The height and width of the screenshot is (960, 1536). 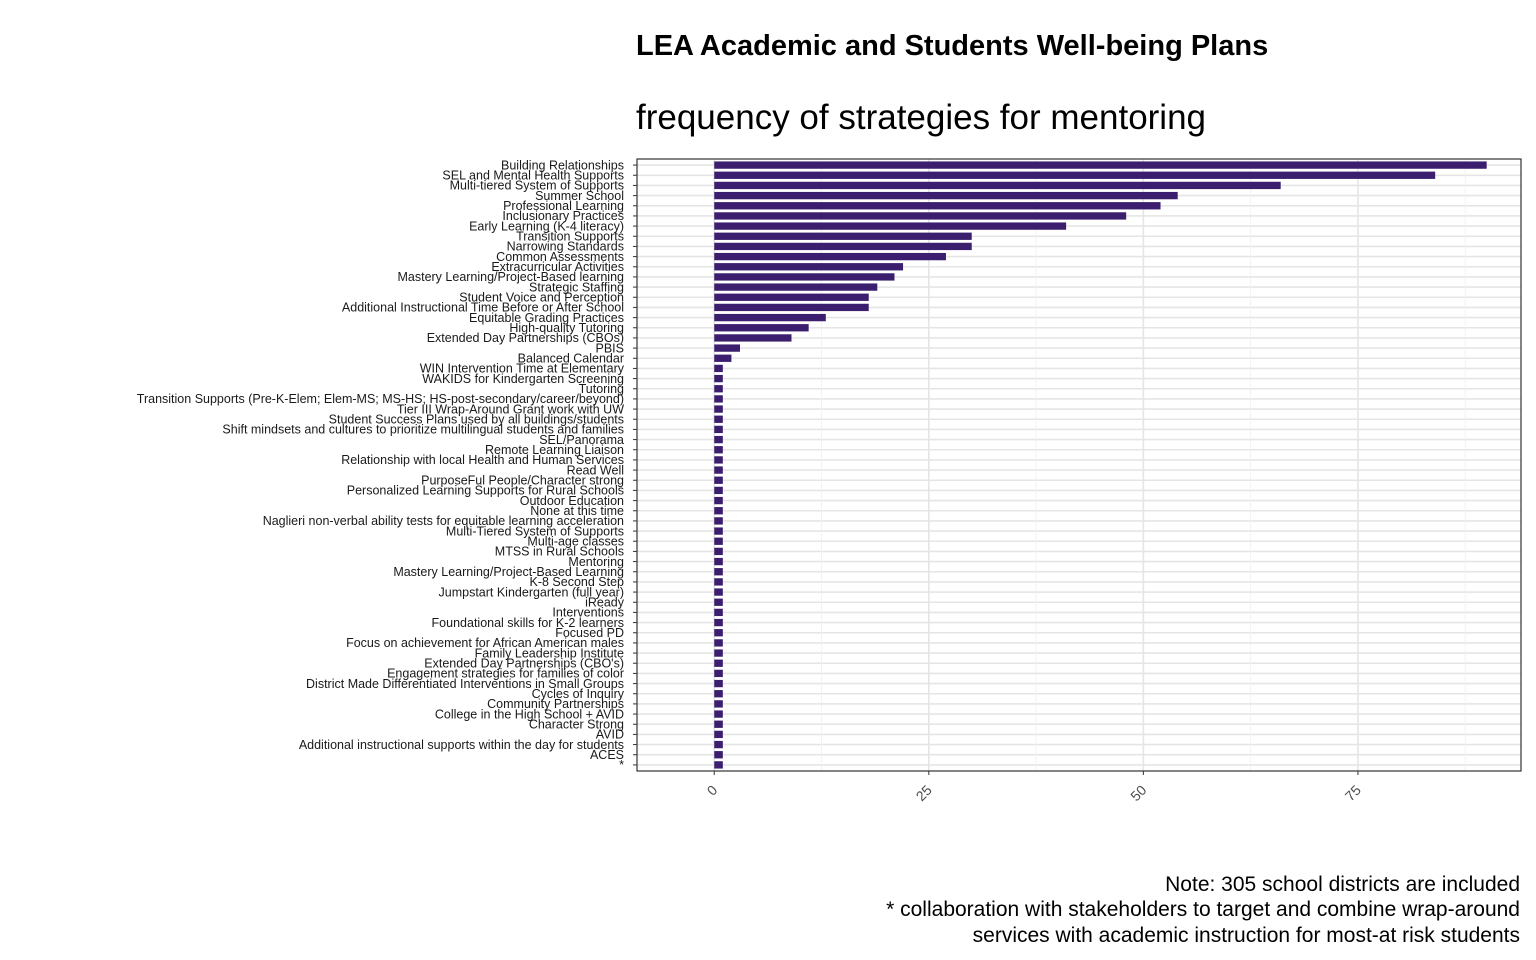 What do you see at coordinates (577, 511) in the screenshot?
I see `y-tick-label: None at this time` at bounding box center [577, 511].